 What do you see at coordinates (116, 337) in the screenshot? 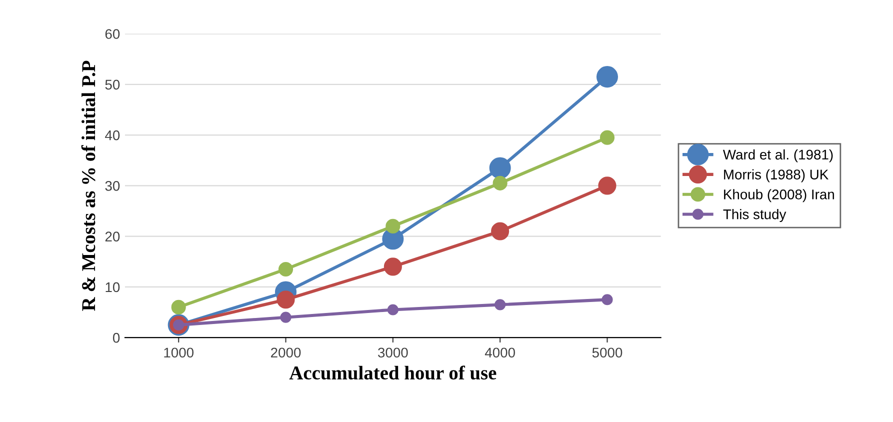
I see `y-tick-label: 0` at bounding box center [116, 337].